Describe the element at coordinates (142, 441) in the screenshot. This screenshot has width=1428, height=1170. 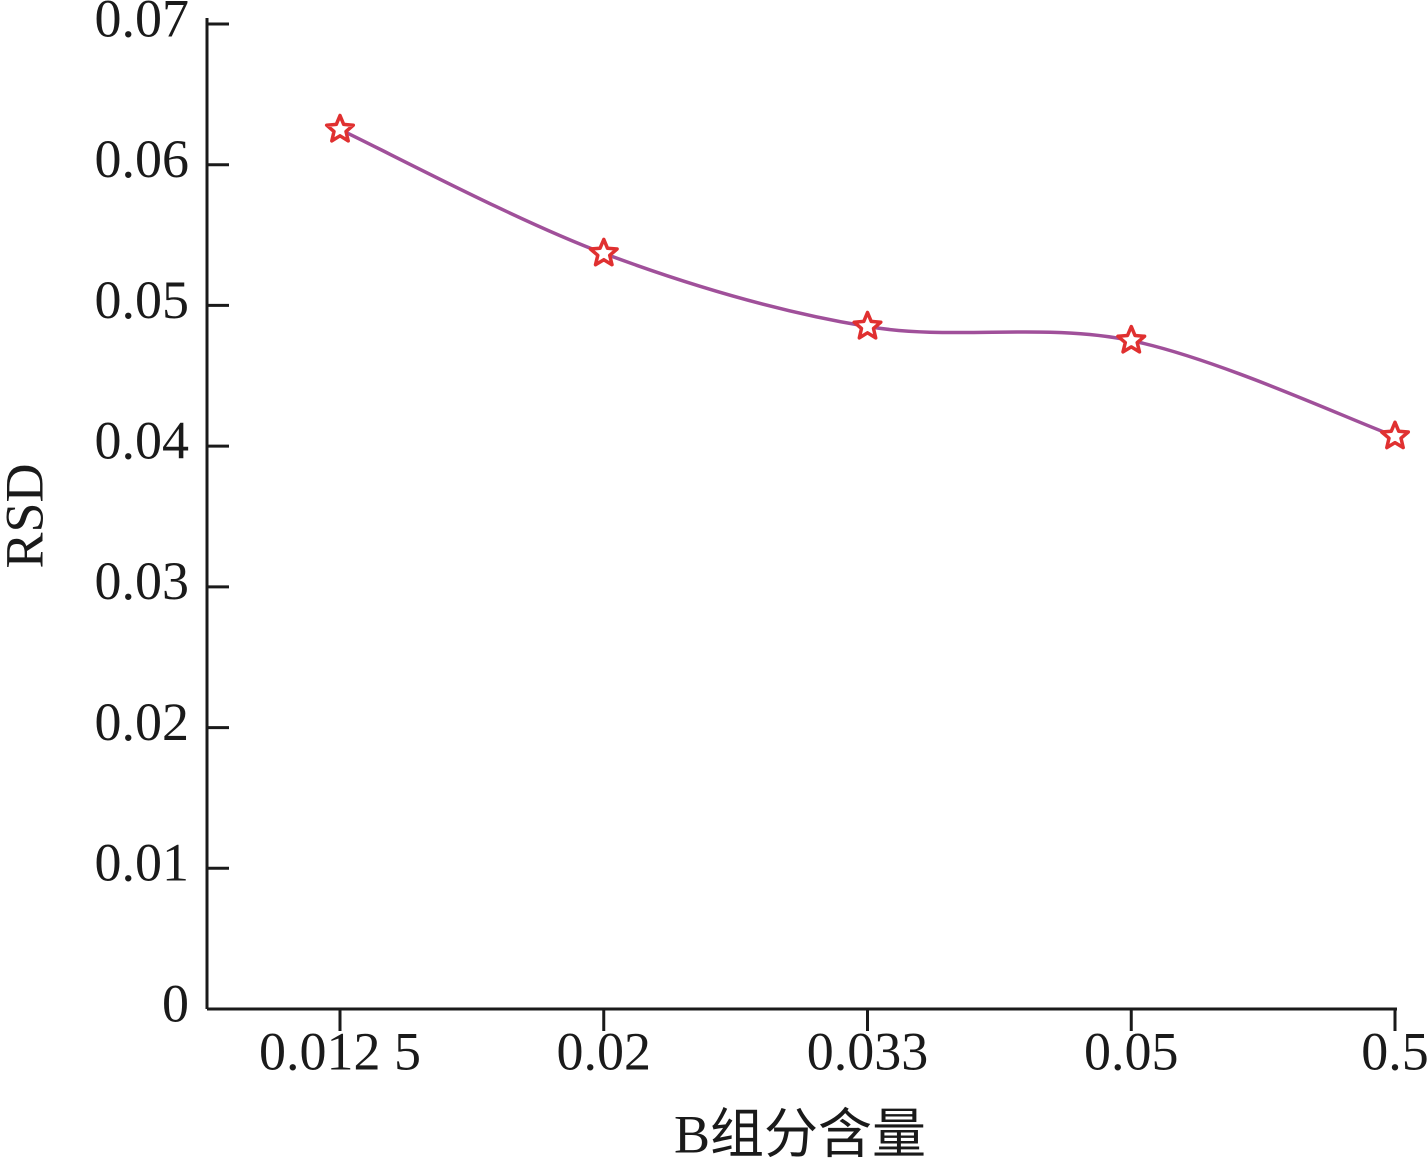
I see `y-tick-label: 0.04` at that location.